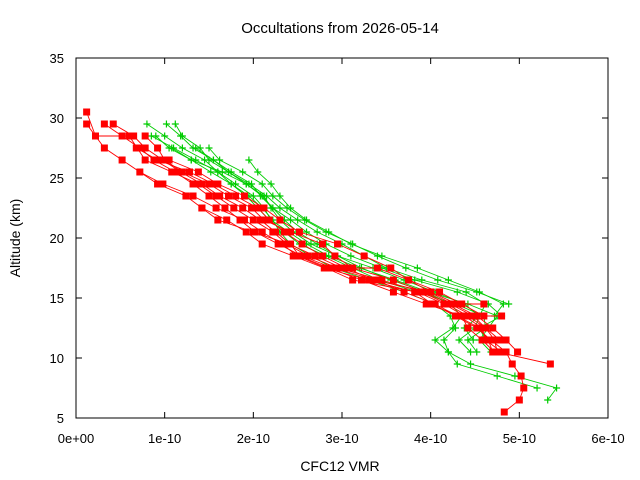 The height and width of the screenshot is (480, 640). What do you see at coordinates (57, 298) in the screenshot?
I see `y-tick-label: 15` at bounding box center [57, 298].